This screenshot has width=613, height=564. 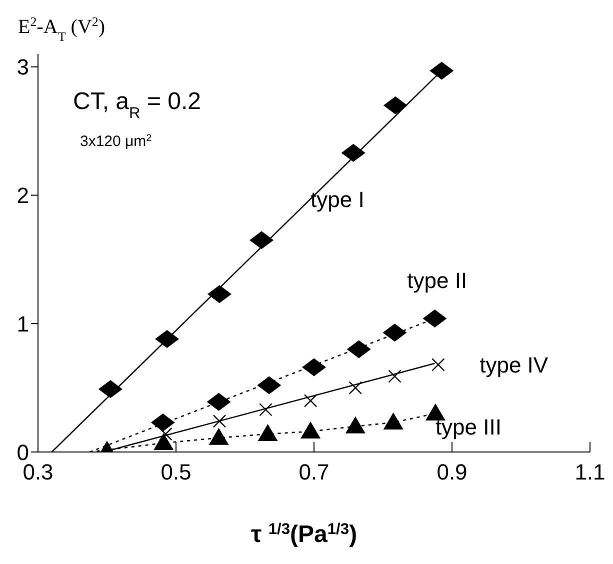 I want to click on series-label: type II, so click(x=437, y=280).